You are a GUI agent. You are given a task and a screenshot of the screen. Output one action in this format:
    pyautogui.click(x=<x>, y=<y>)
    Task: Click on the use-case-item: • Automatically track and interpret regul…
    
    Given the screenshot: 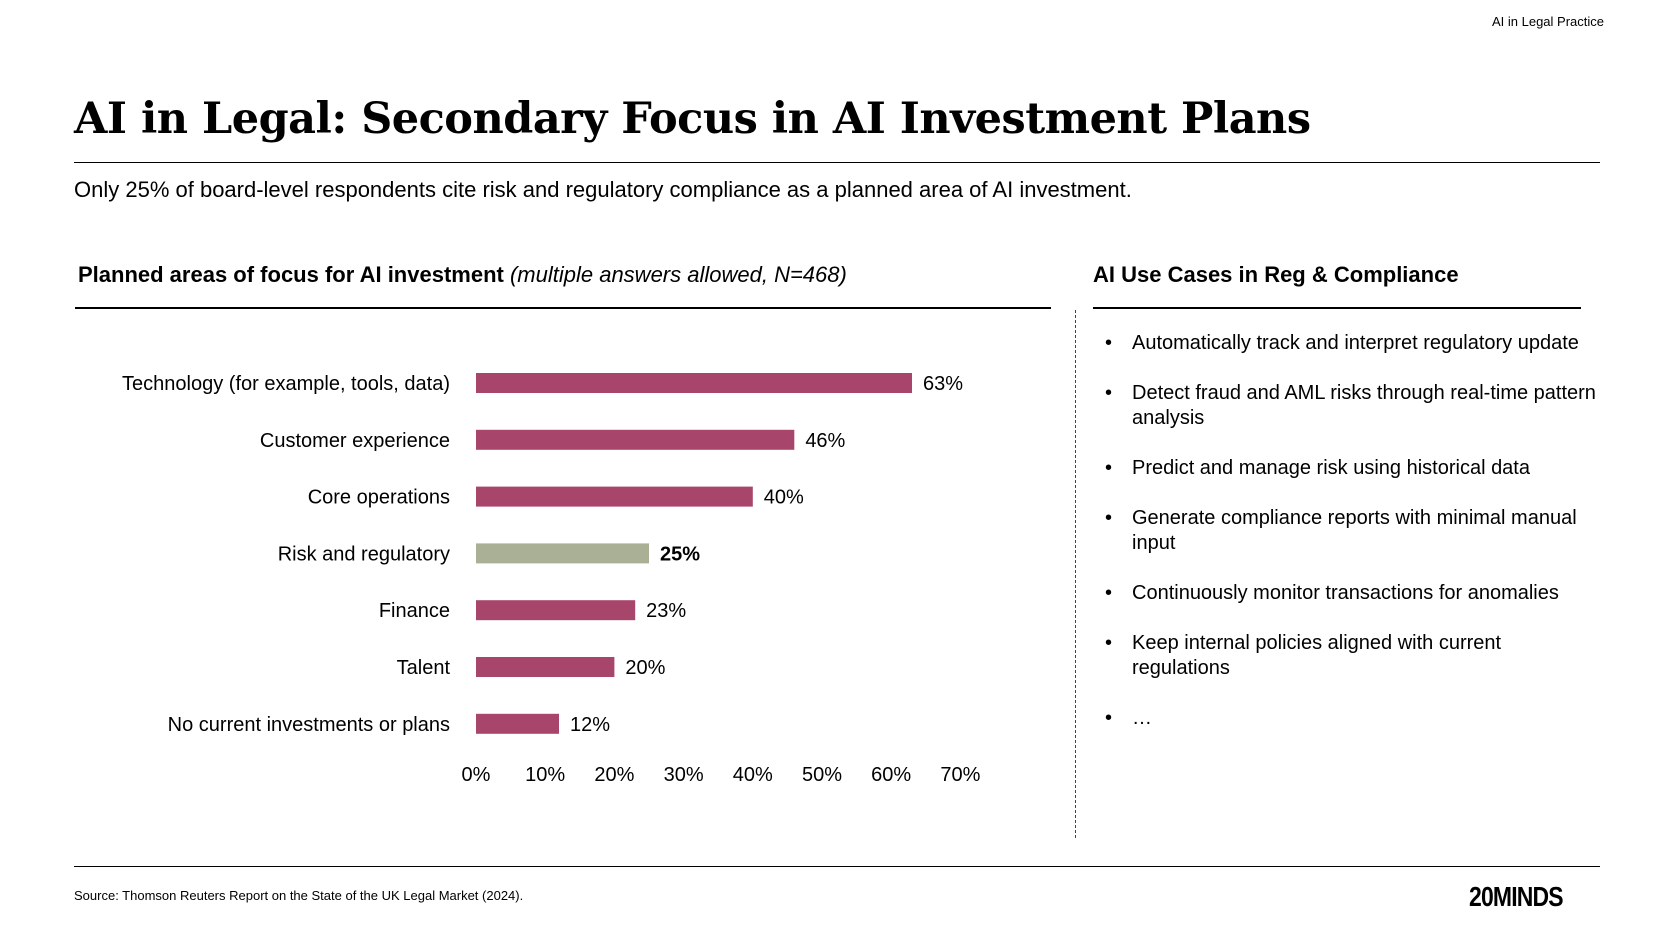 What is the action you would take?
    pyautogui.click(x=1353, y=343)
    